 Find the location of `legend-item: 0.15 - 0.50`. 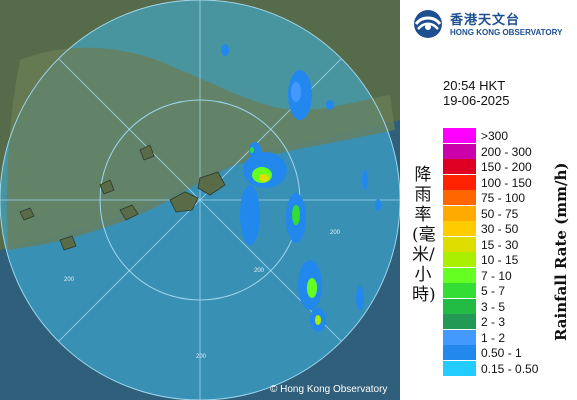

legend-item: 0.15 - 0.50 is located at coordinates (503, 368).